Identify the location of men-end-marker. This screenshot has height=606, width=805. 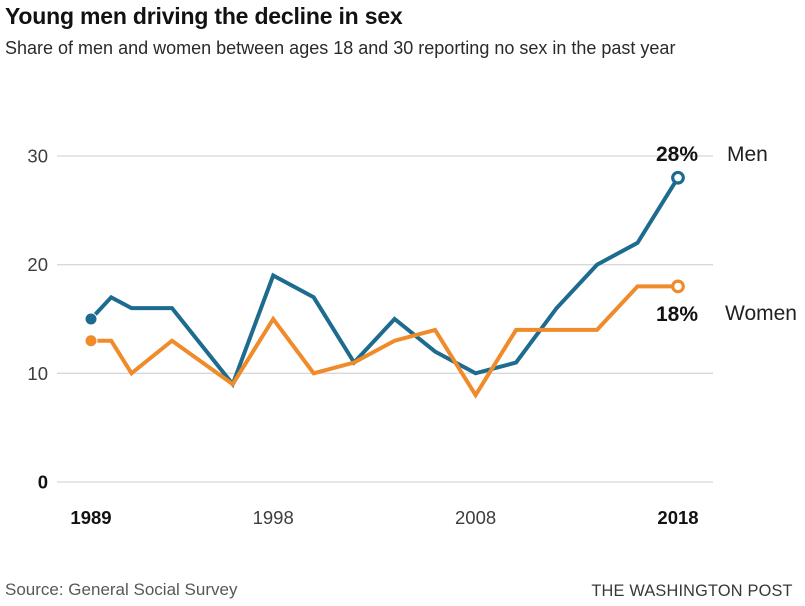
(678, 177).